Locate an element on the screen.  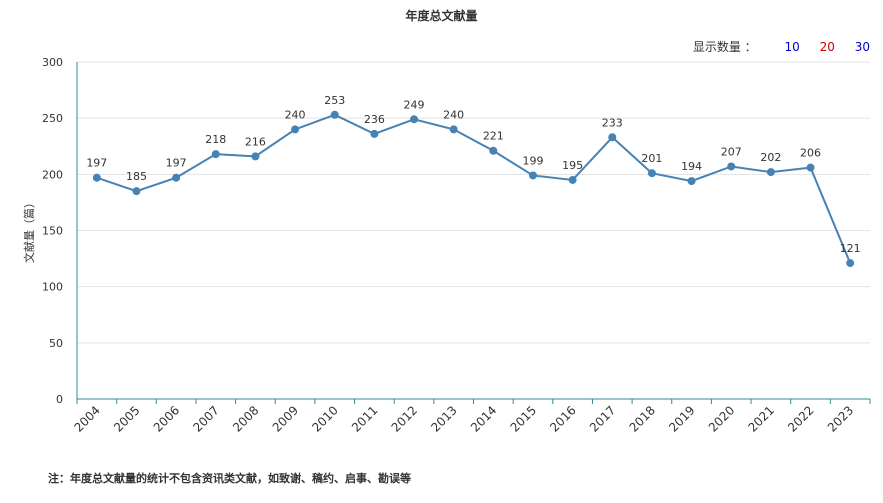
chart-title: 年度总文献量 is located at coordinates (441, 16).